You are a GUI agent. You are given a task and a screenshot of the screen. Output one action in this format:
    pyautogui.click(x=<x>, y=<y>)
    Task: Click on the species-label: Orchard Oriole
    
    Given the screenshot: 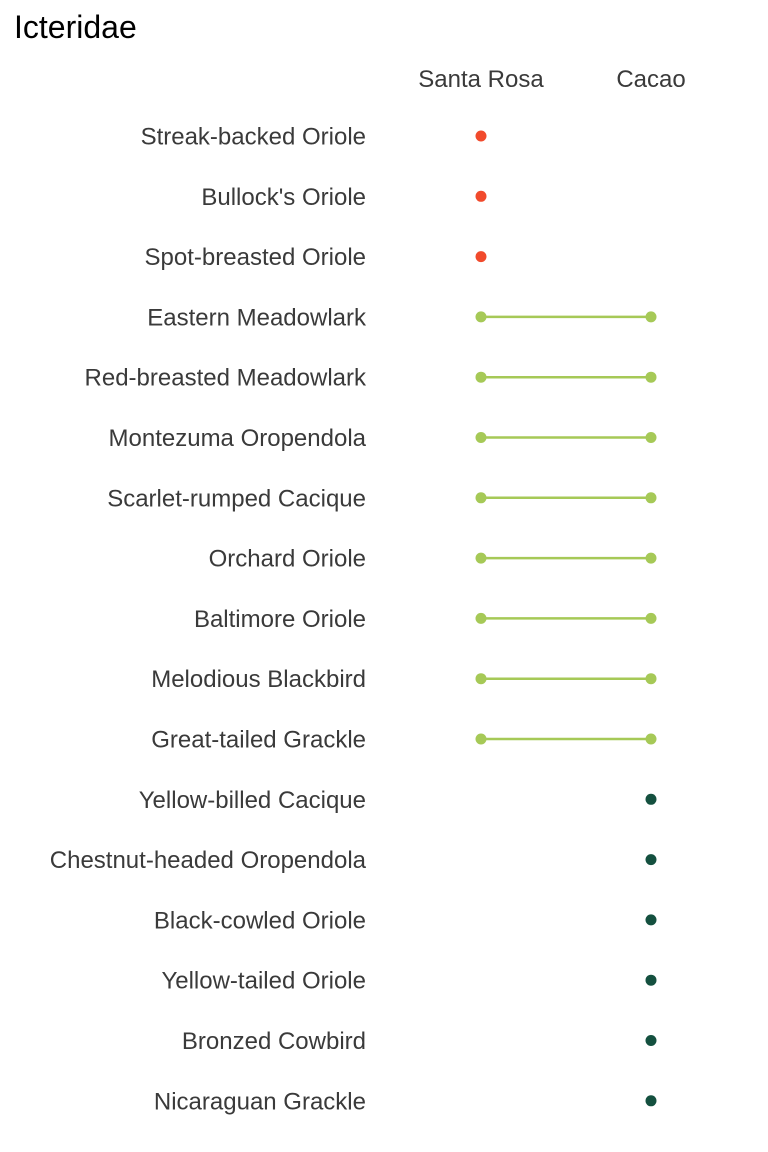 What is the action you would take?
    pyautogui.click(x=287, y=559)
    